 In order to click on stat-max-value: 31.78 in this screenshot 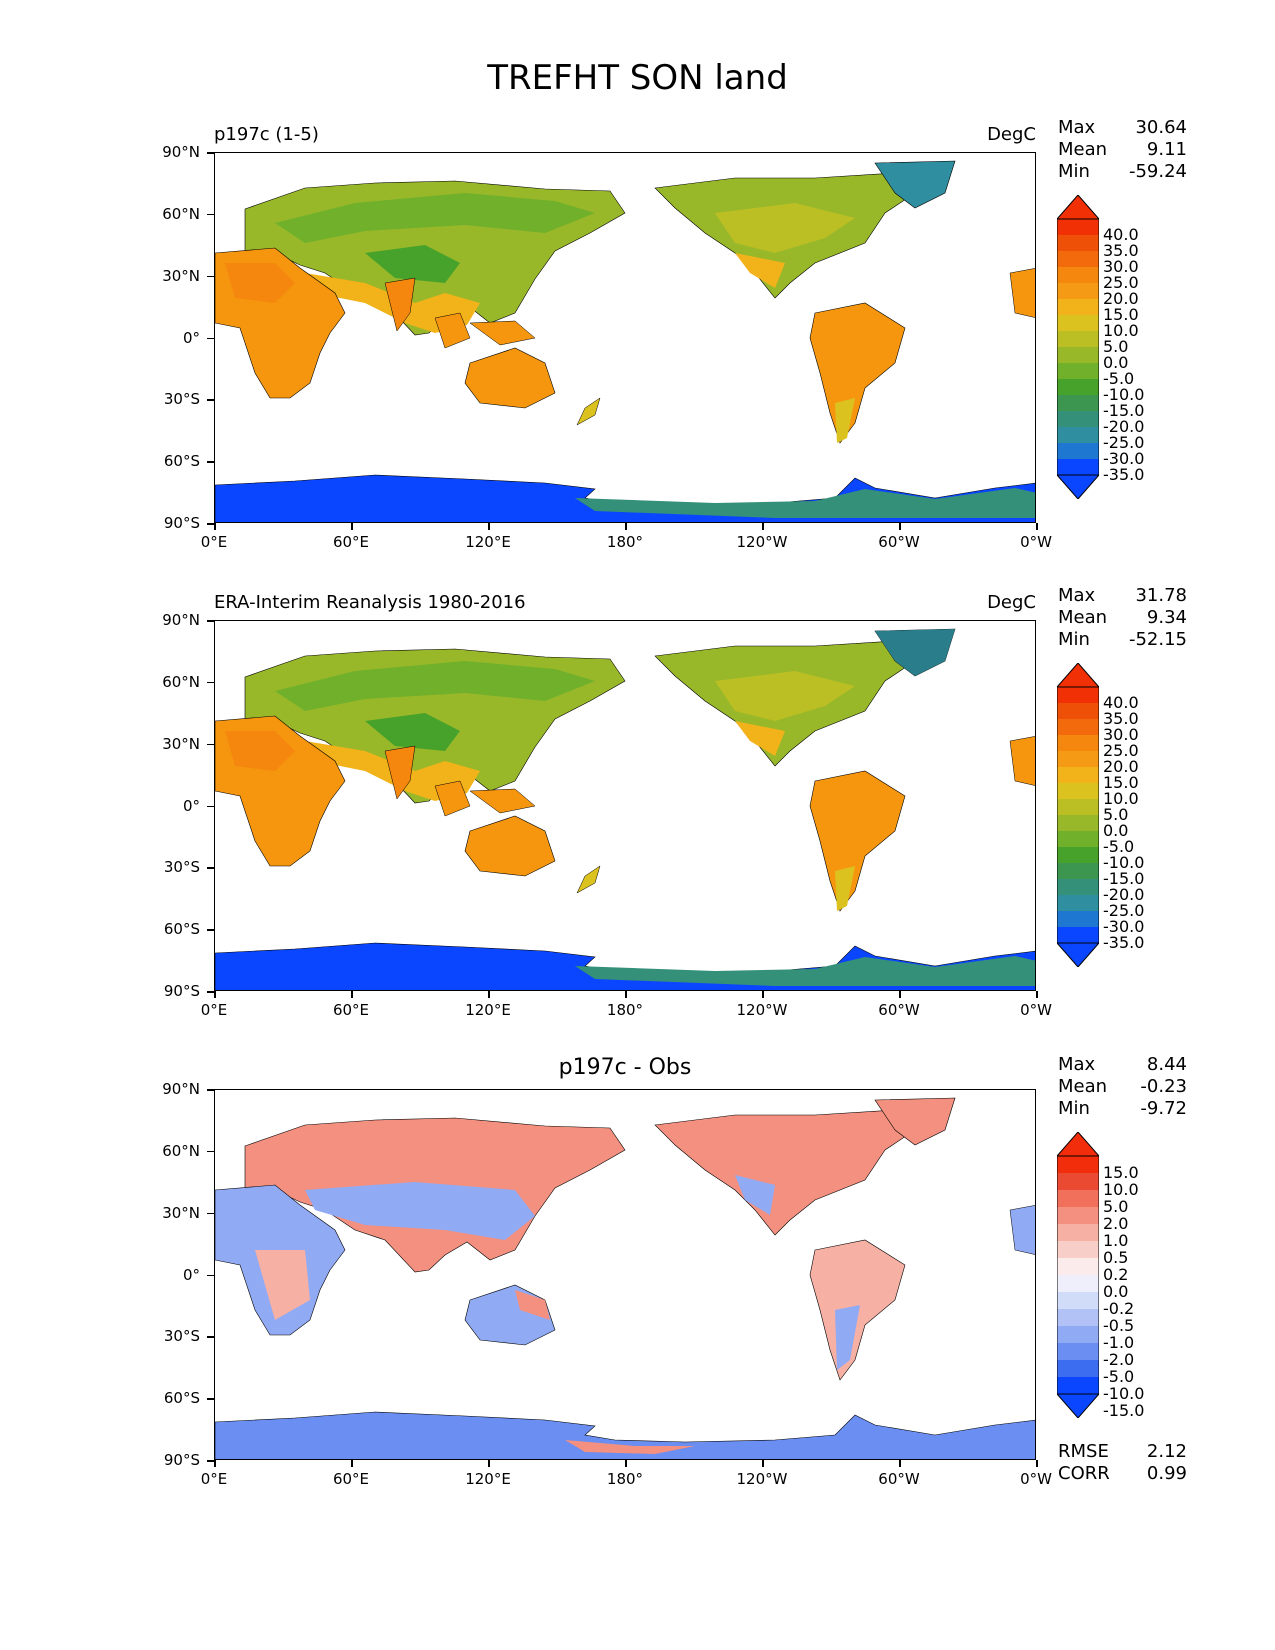, I will do `click(1161, 595)`.